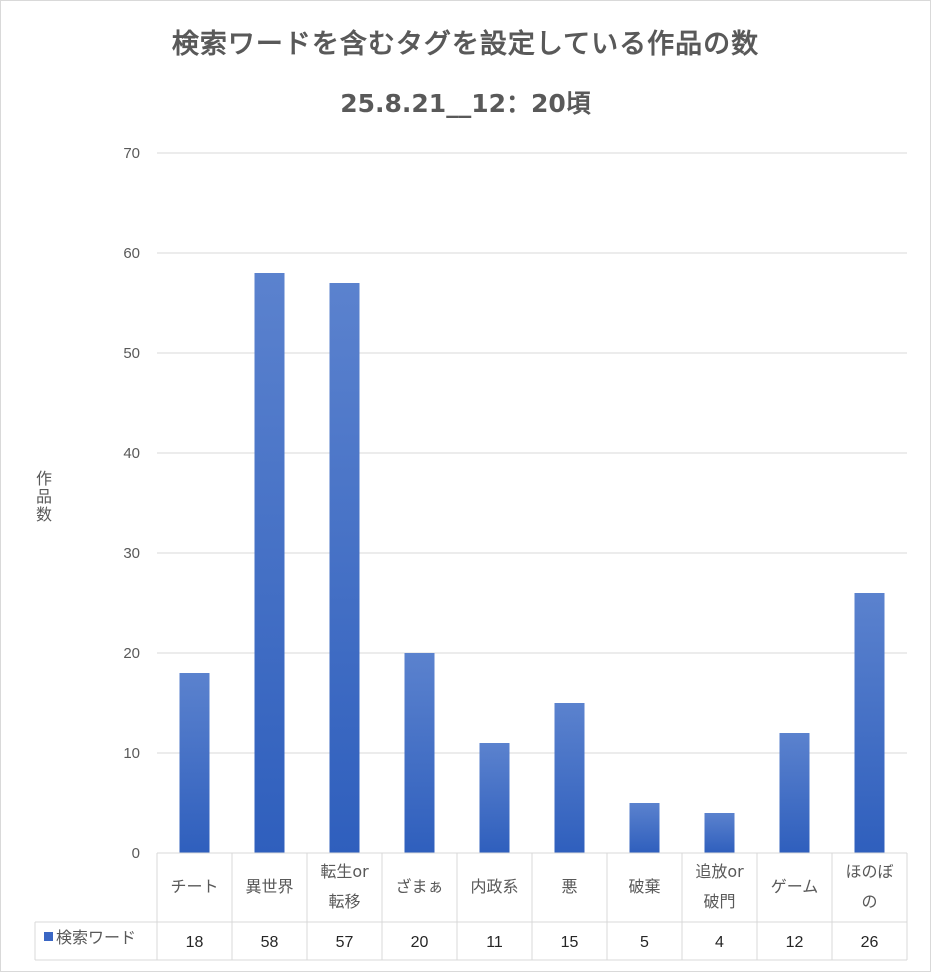  I want to click on data-table-value: 15, so click(570, 942).